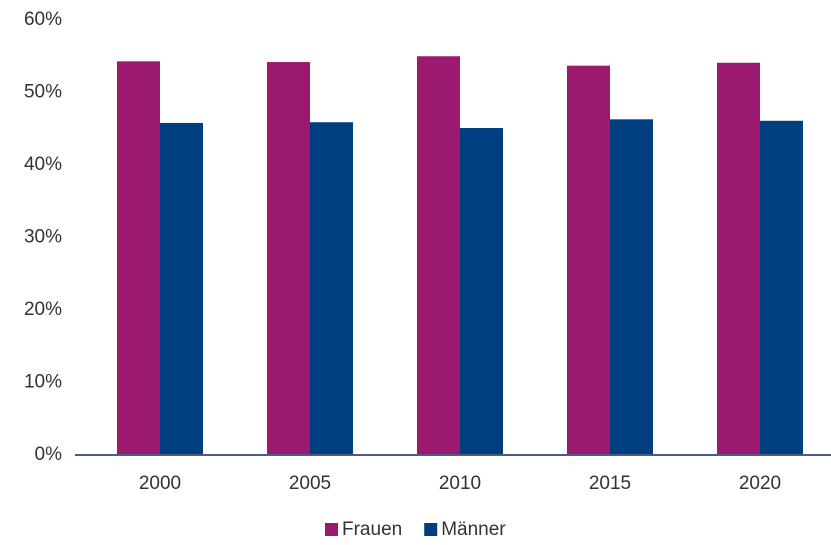 The height and width of the screenshot is (545, 831). Describe the element at coordinates (43, 164) in the screenshot. I see `y-tick-label: 40%` at that location.